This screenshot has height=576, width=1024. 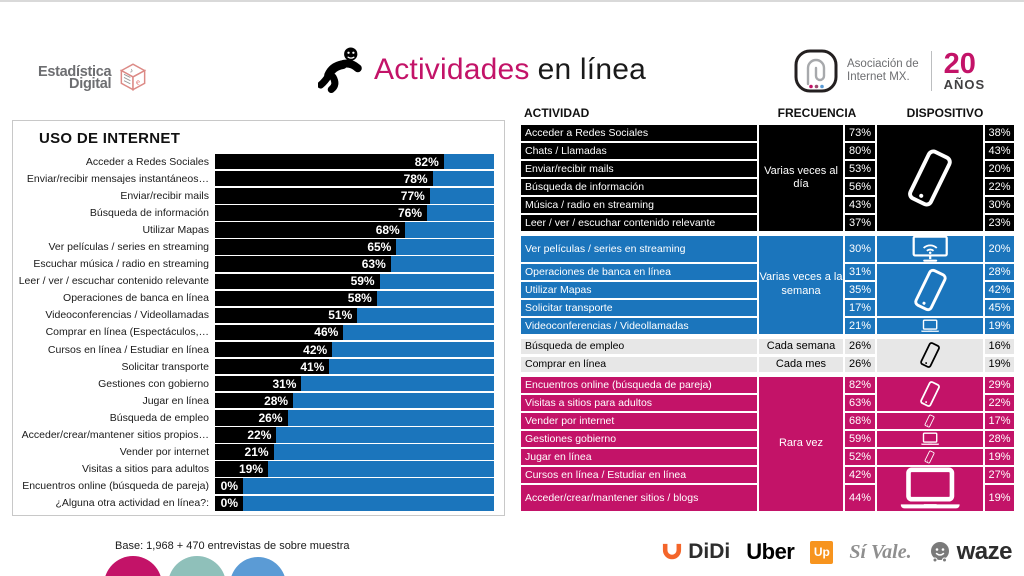 What do you see at coordinates (801, 284) in the screenshot?
I see `frequency-label-column: Varias veces a la semana` at bounding box center [801, 284].